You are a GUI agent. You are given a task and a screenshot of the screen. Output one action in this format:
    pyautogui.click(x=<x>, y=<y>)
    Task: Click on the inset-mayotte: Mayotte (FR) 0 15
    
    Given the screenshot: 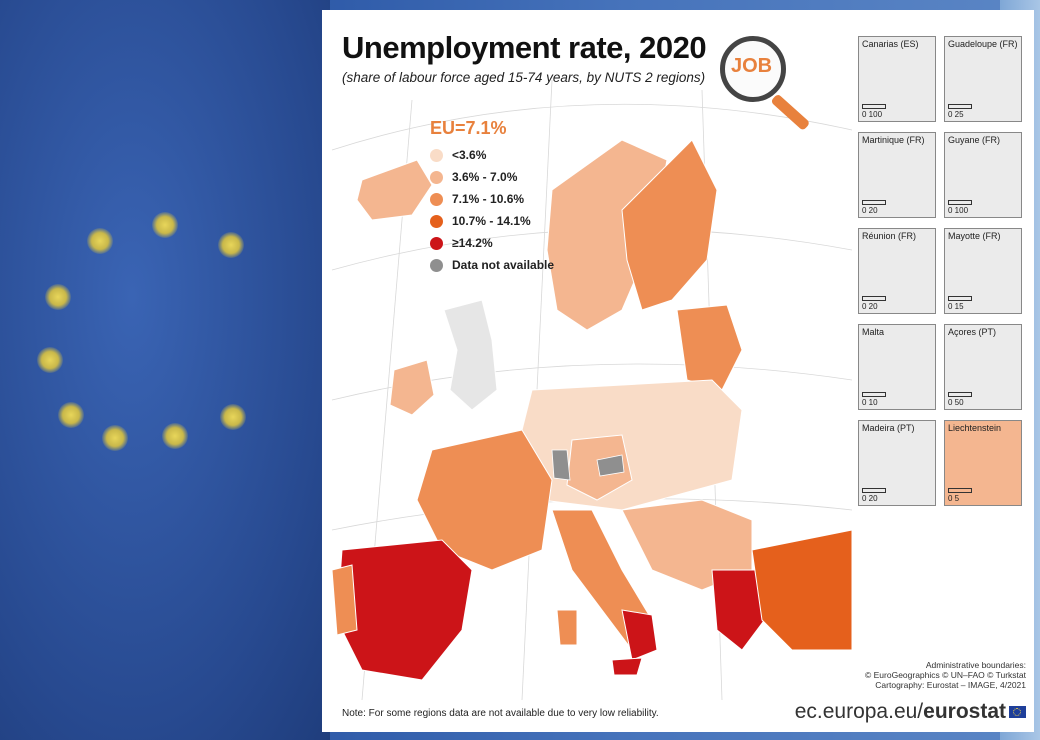 What is the action you would take?
    pyautogui.click(x=983, y=271)
    